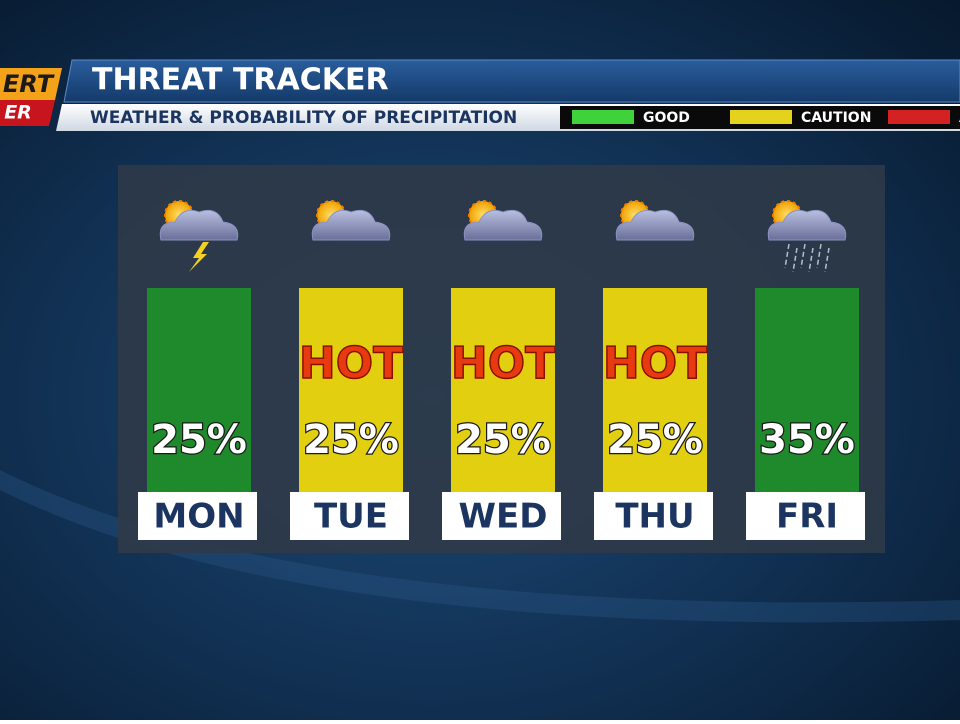 The height and width of the screenshot is (724, 960). Describe the element at coordinates (666, 118) in the screenshot. I see `legend-label: GOOD` at that location.